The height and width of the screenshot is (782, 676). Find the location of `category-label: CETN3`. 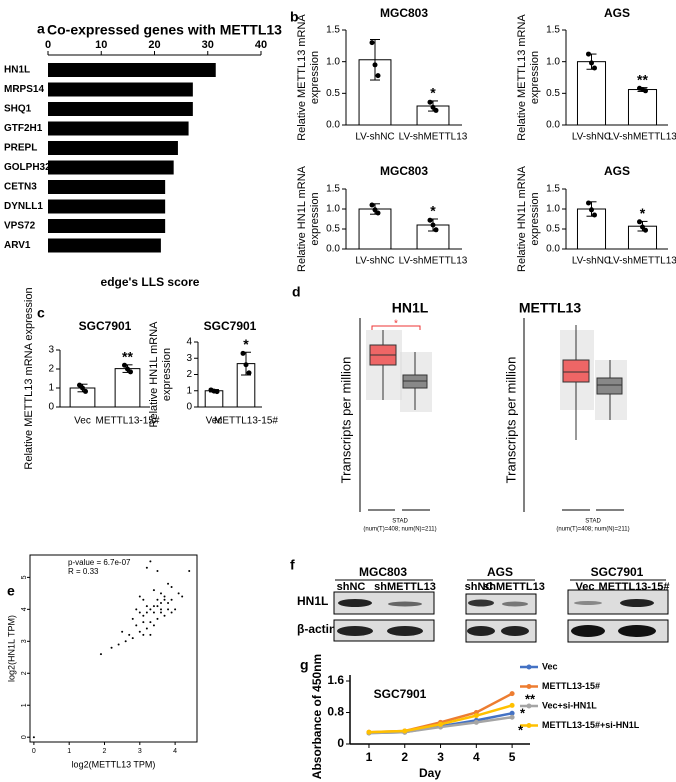

category-label: CETN3 is located at coordinates (20, 187).